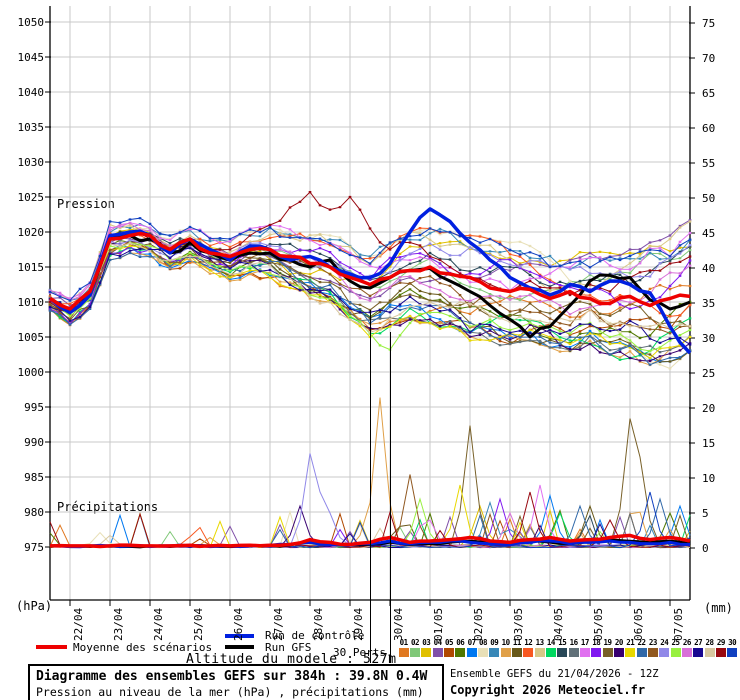  Describe the element at coordinates (550, 648) in the screenshot. I see `member-swatch-cell: 14` at that location.